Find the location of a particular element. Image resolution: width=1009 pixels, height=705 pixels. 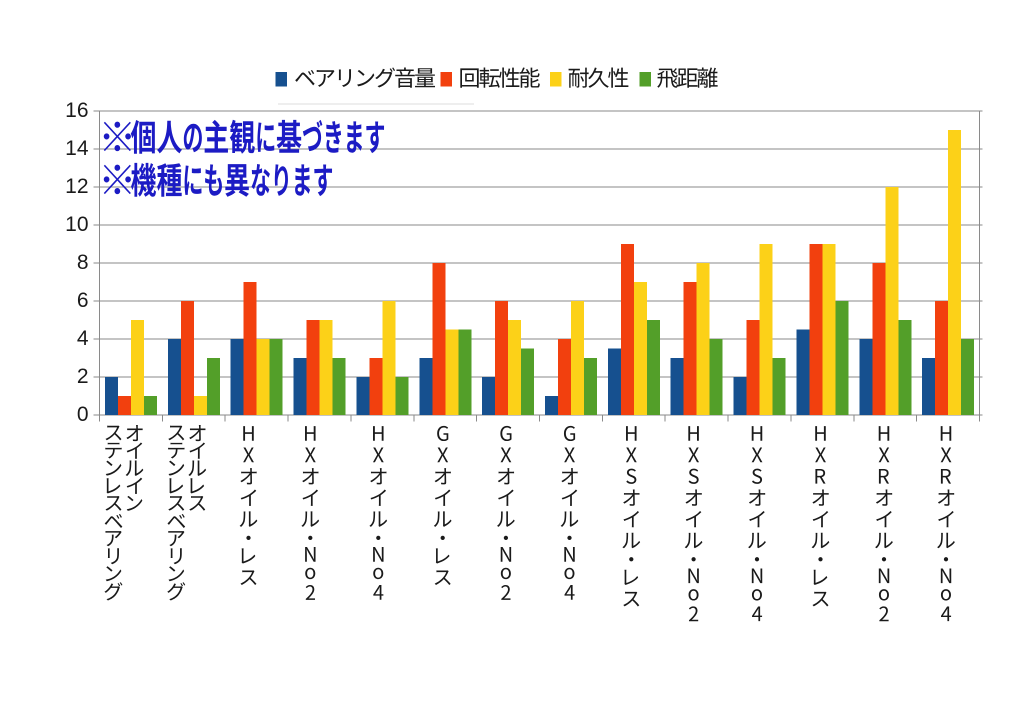

svg-text: 10 is located at coordinates (76, 224).